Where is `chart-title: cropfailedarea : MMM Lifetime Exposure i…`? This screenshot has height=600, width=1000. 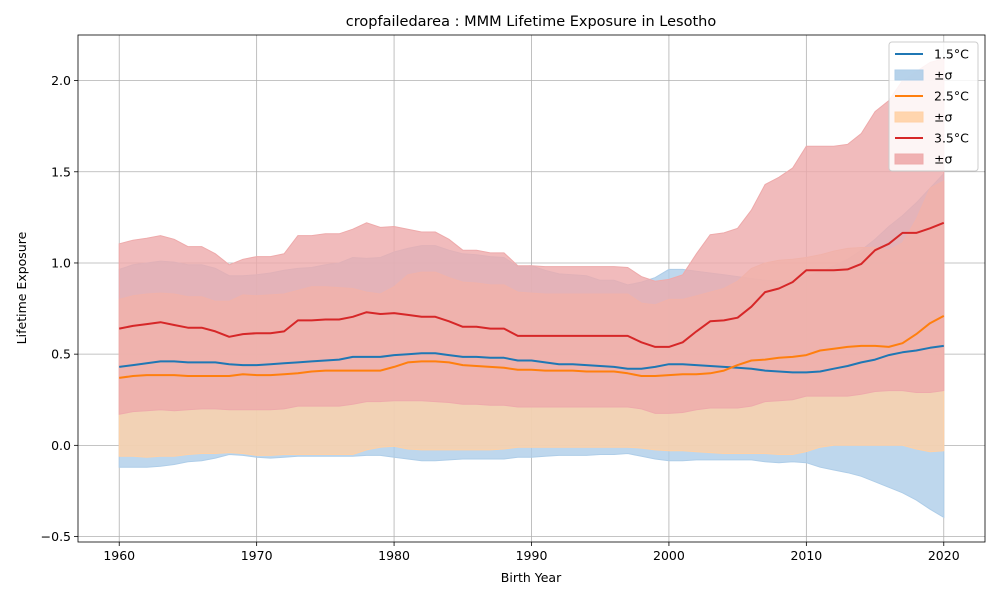
chart-title: cropfailedarea : MMM Lifetime Exposure i… is located at coordinates (531, 22).